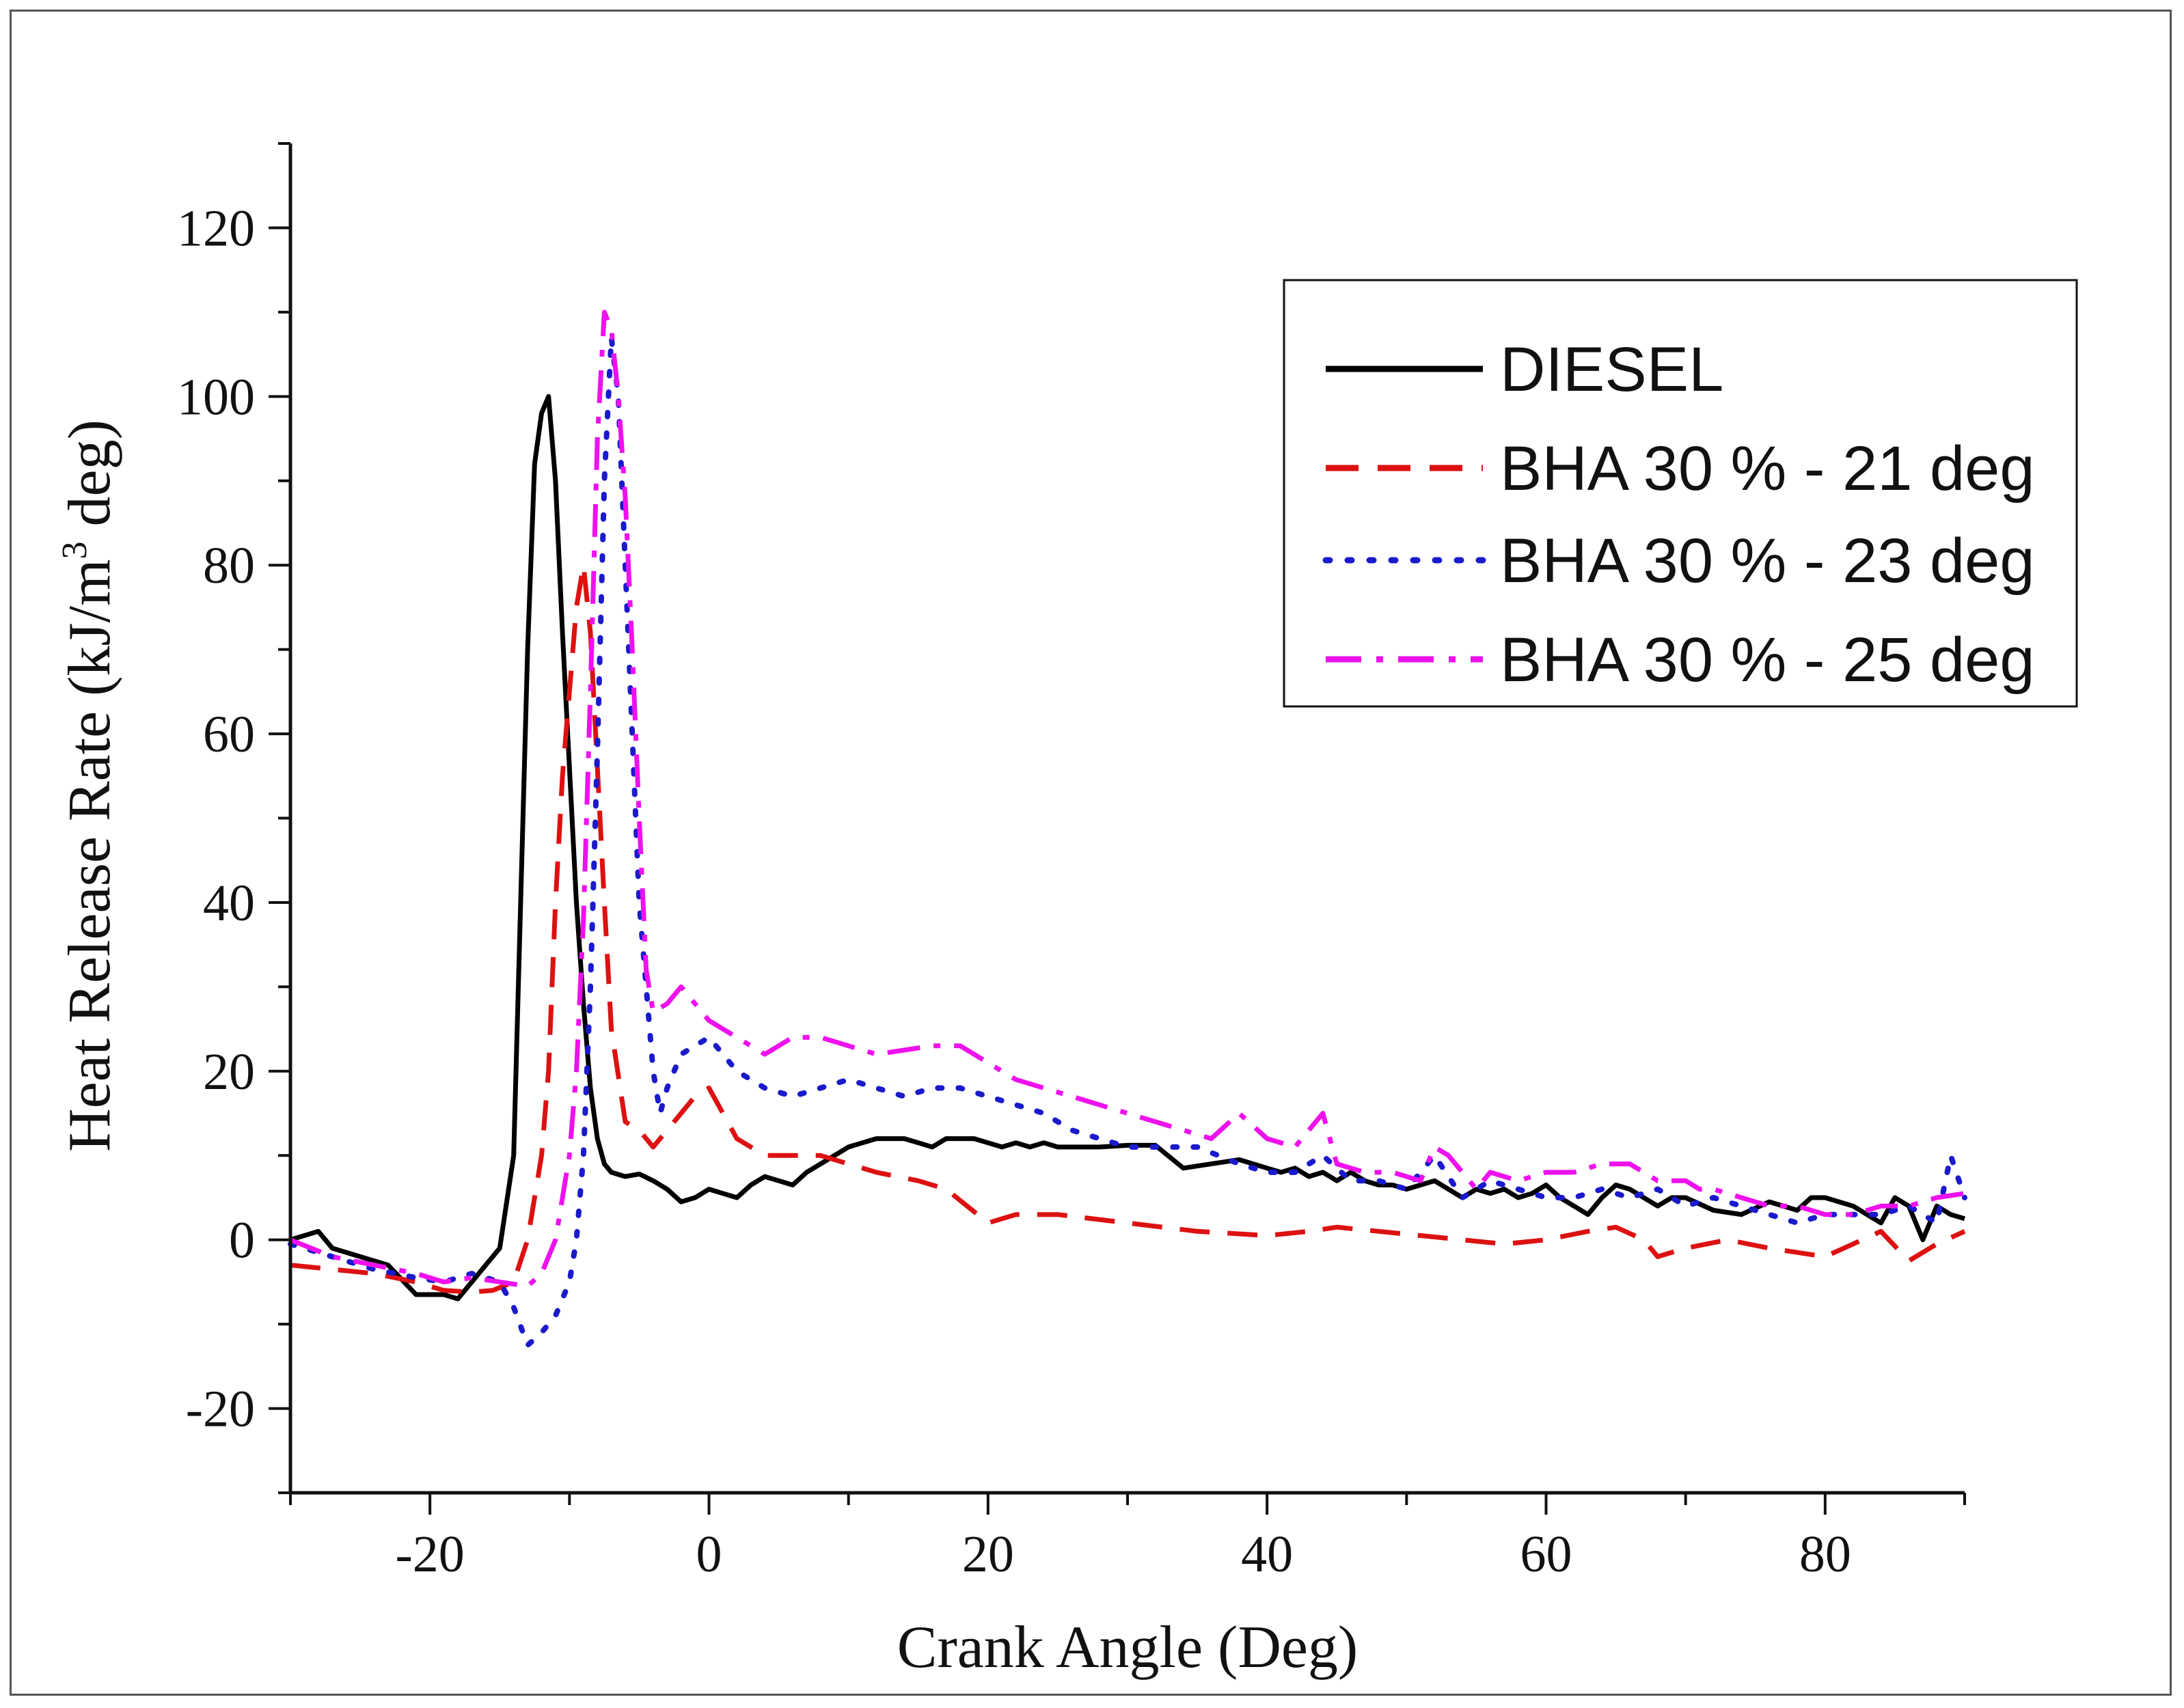 The height and width of the screenshot is (1708, 2184). I want to click on y-tick-label: 40, so click(229, 903).